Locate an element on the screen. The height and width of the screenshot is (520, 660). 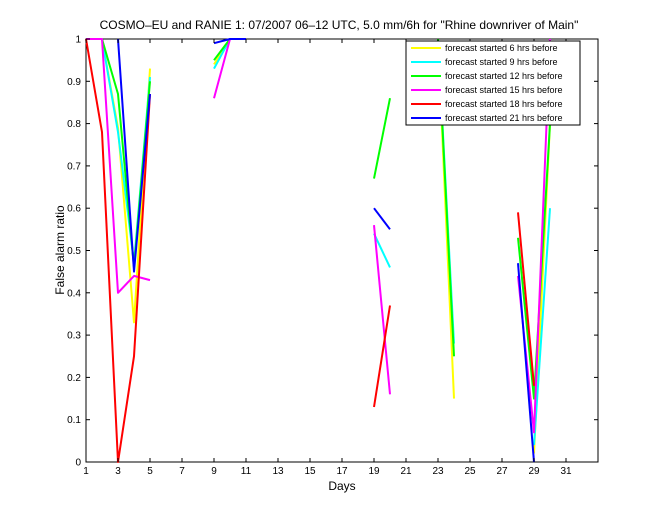
x-tick-label: 31 is located at coordinates (566, 471).